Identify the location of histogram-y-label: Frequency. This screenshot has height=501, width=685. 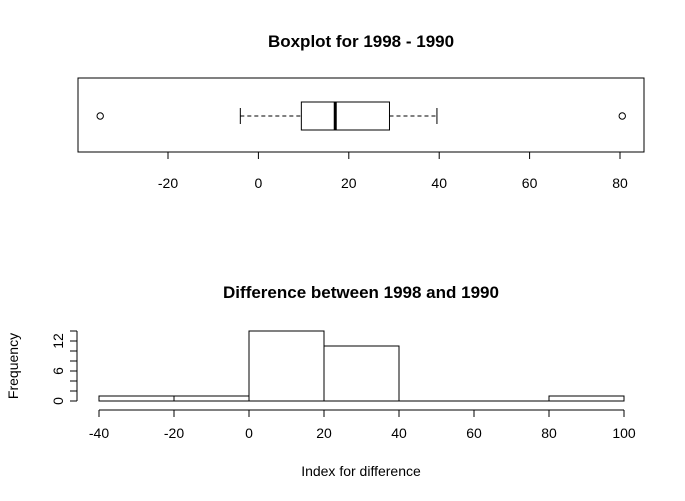
(13, 366).